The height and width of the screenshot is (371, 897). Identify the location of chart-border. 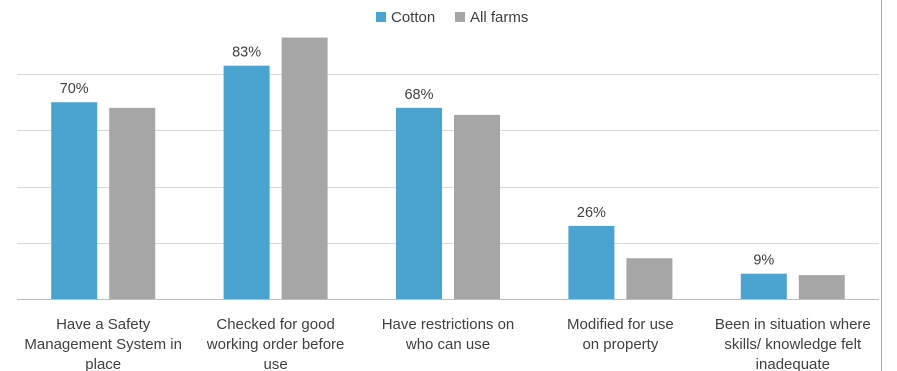
(881, 185).